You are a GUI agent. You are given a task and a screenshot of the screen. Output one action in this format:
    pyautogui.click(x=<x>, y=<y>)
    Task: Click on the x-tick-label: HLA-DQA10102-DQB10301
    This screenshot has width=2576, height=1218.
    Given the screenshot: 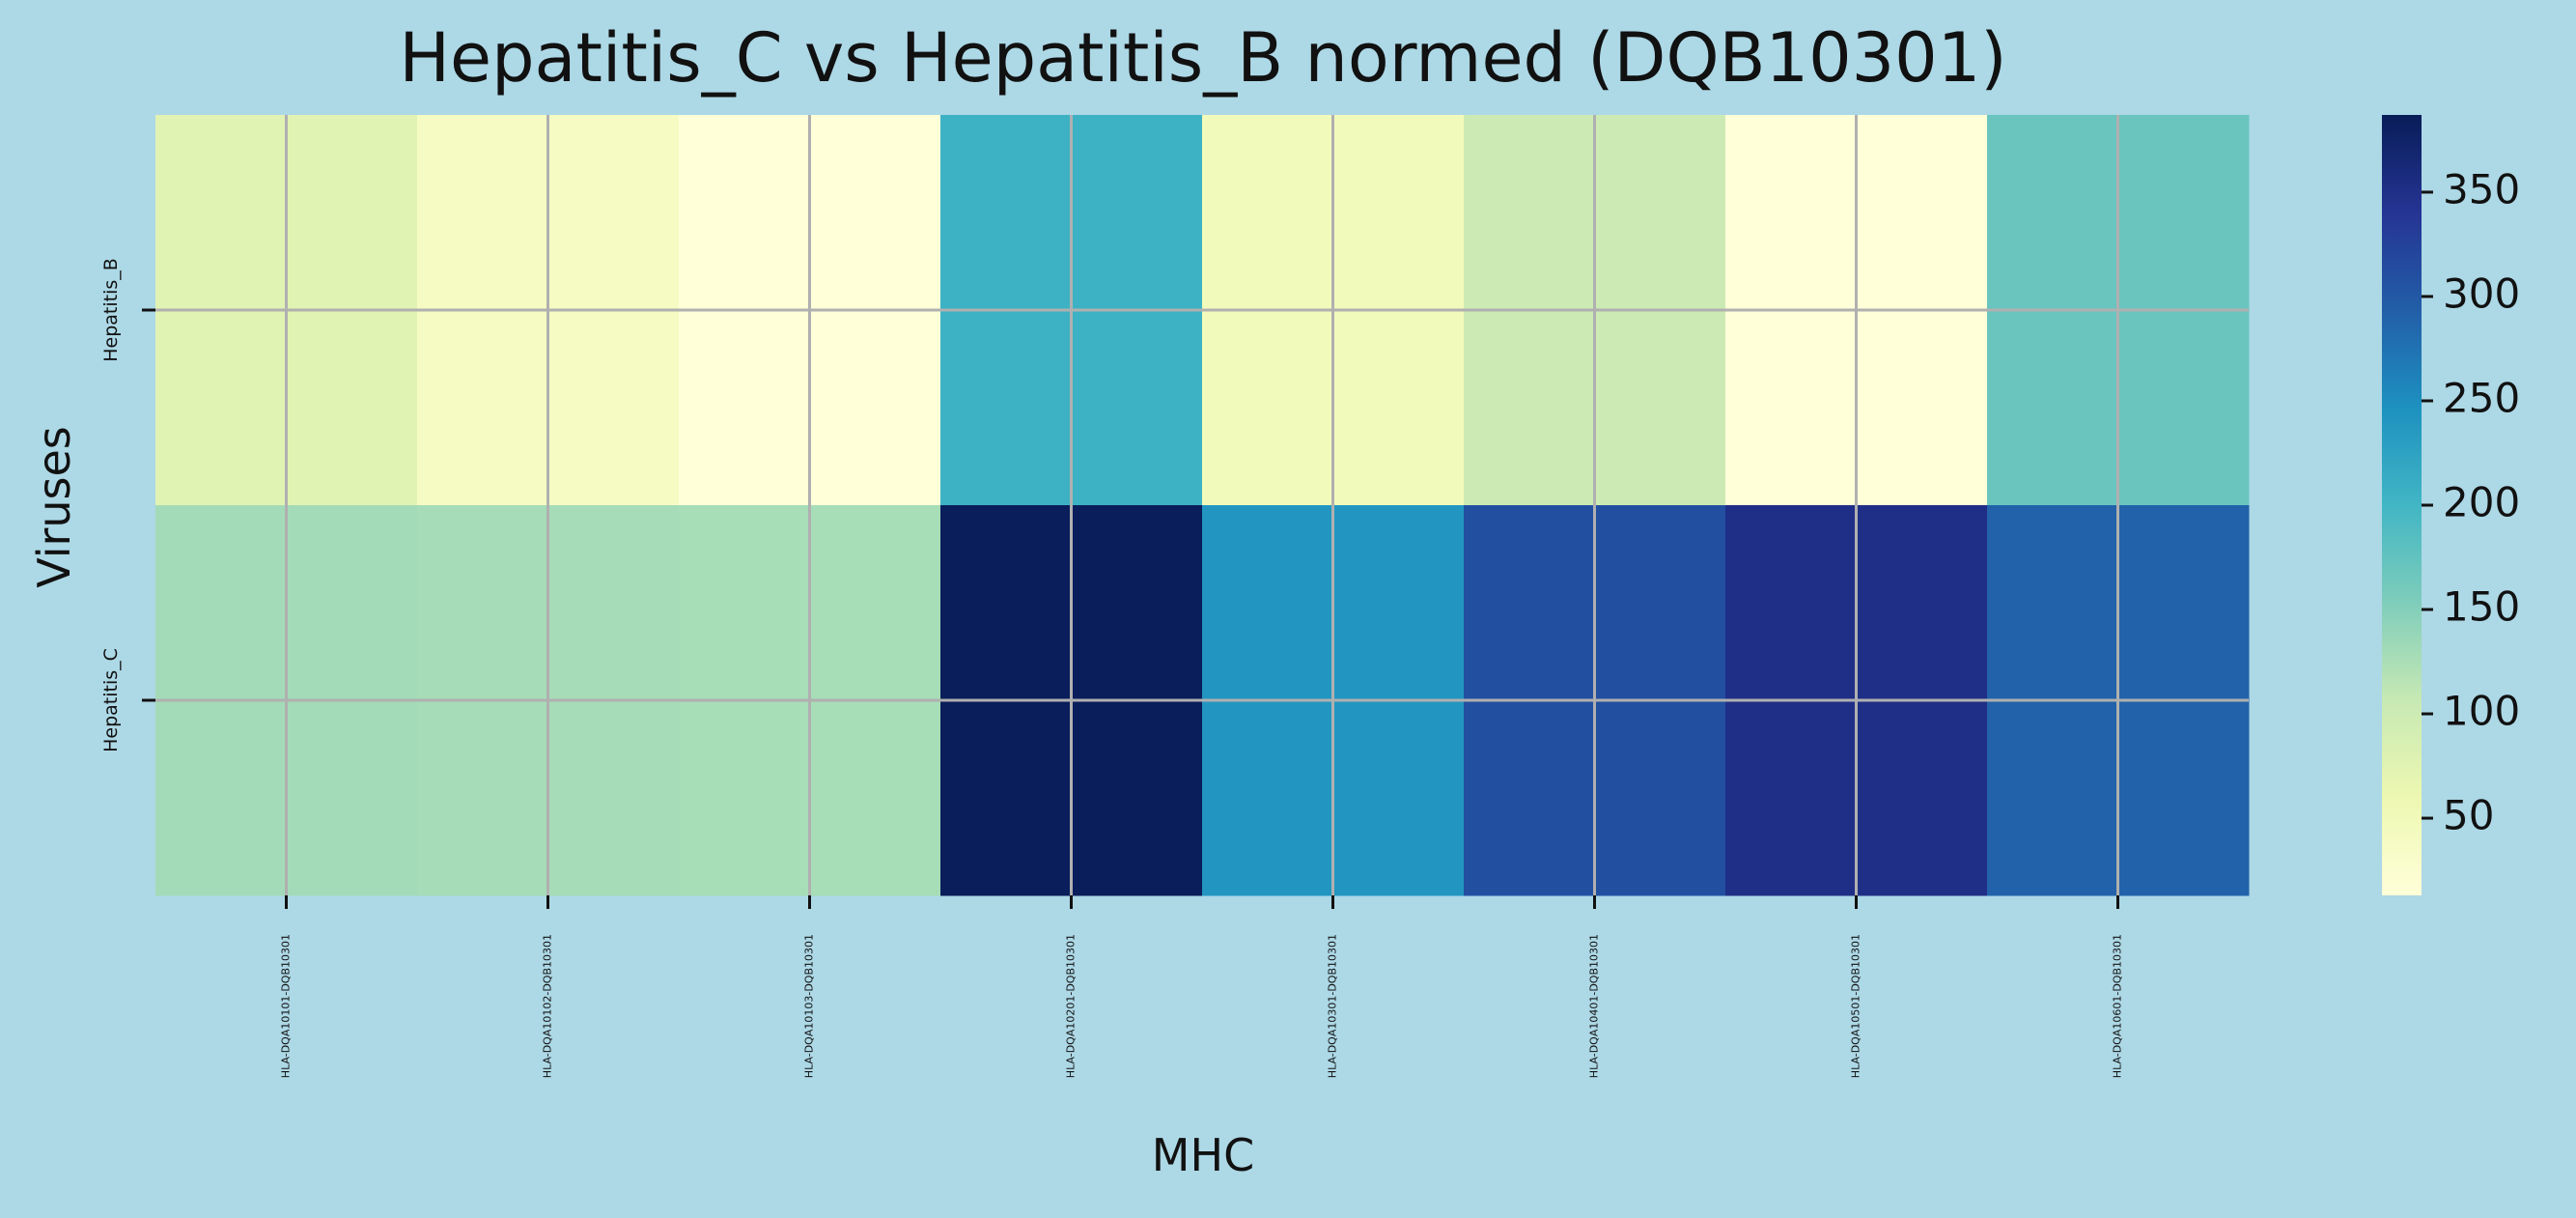 What is the action you would take?
    pyautogui.click(x=548, y=1006)
    